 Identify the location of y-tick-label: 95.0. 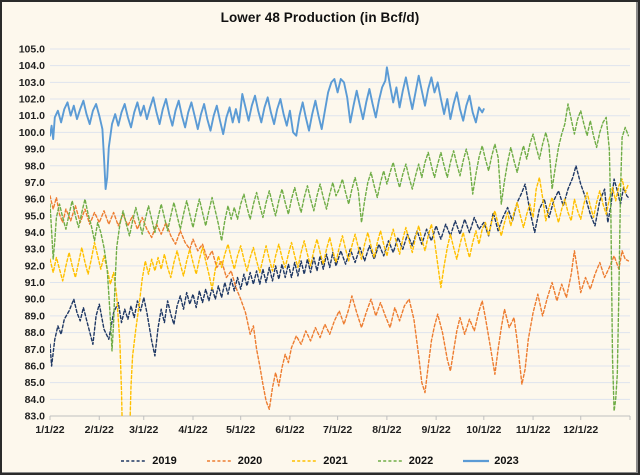
(35, 216).